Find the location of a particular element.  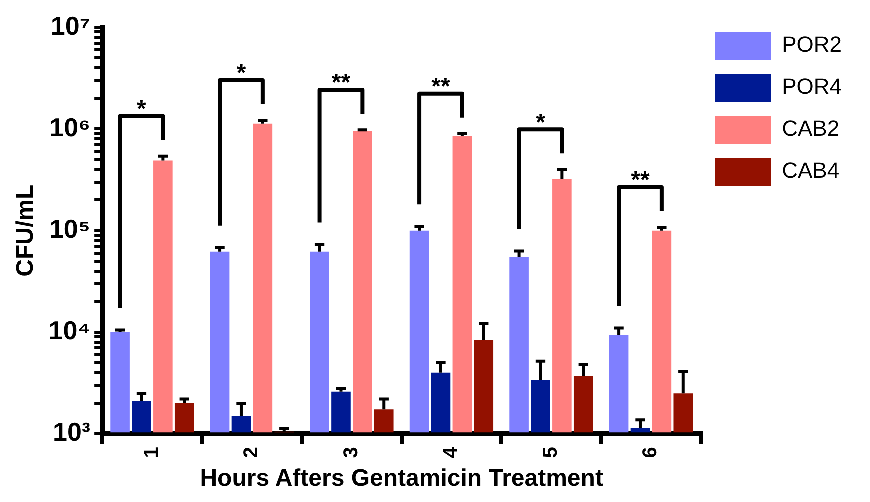

y-tick-label: 10³ is located at coordinates (72, 432).